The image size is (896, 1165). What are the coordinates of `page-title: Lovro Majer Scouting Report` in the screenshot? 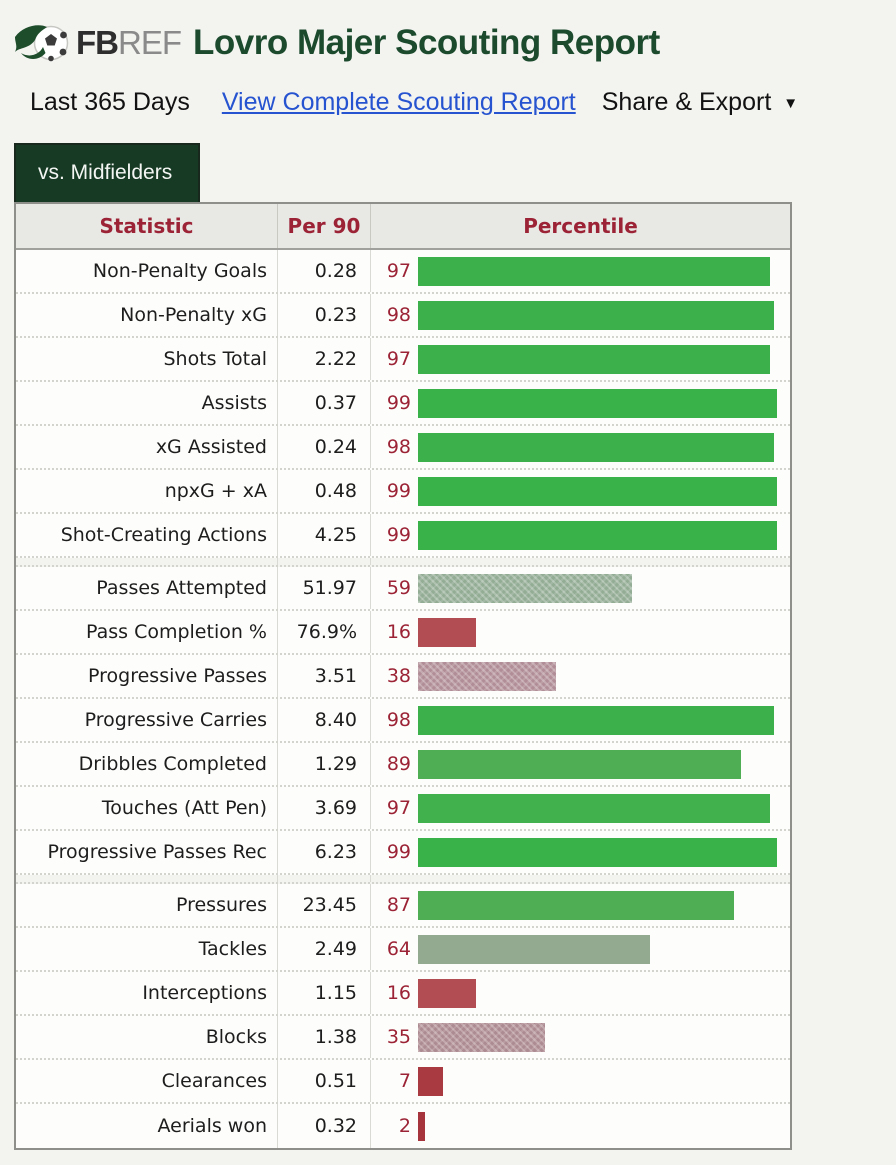 It's located at (426, 42).